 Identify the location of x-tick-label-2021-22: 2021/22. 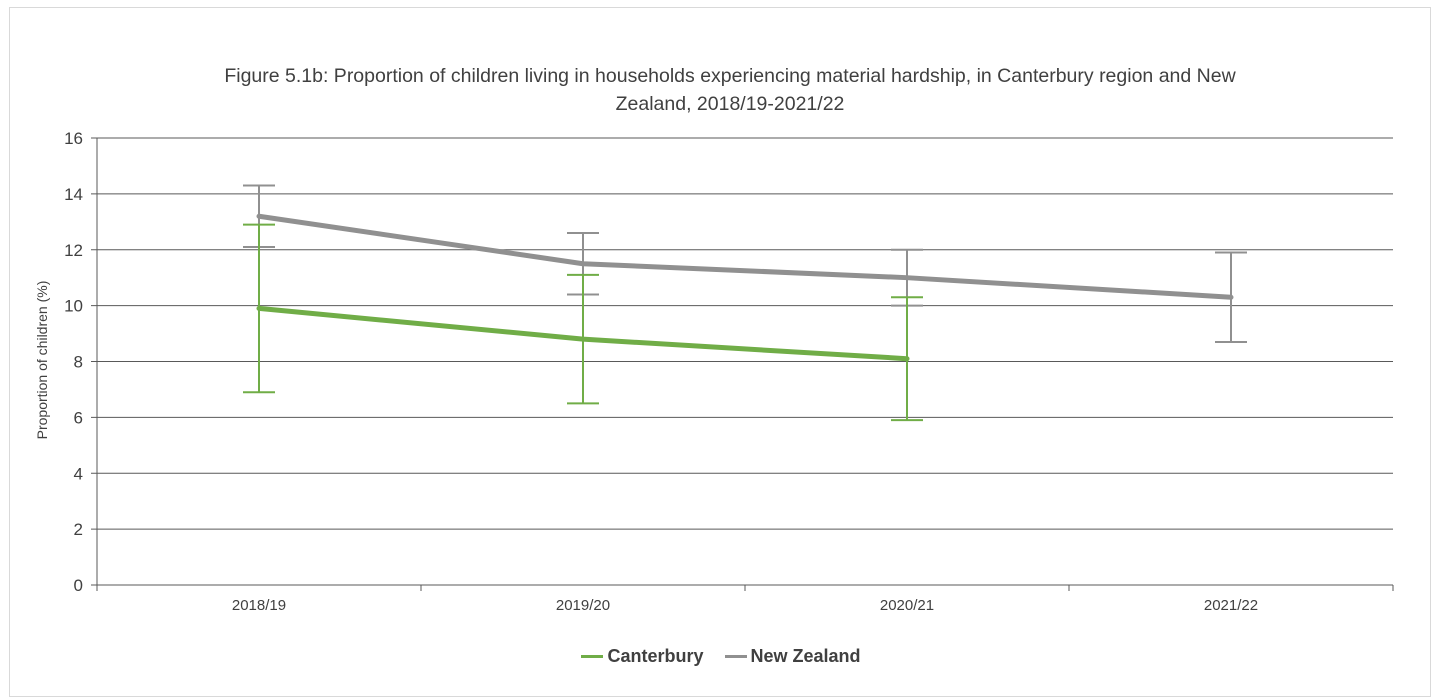
(1231, 605).